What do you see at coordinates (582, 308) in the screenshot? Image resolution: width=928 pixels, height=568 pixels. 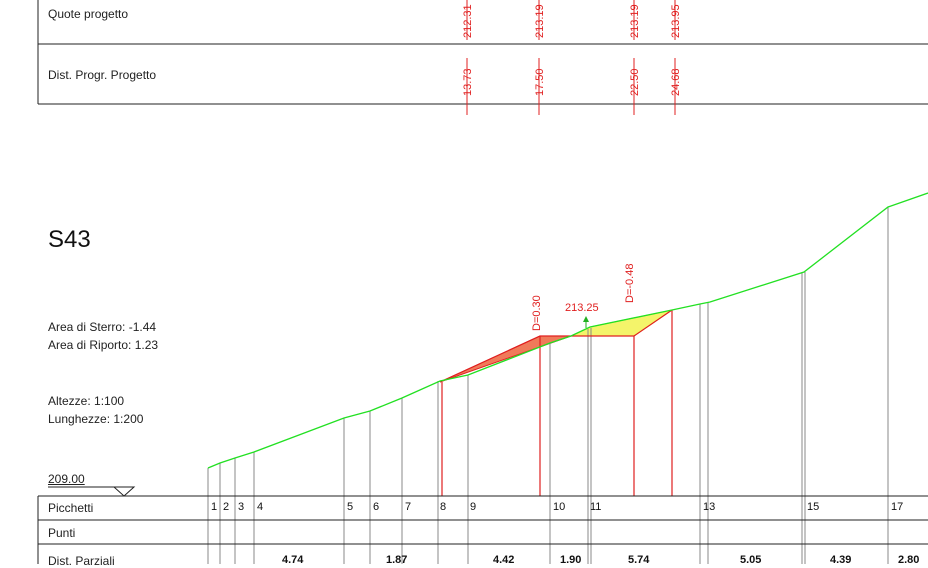 I see `marker-level-text: 213.25` at bounding box center [582, 308].